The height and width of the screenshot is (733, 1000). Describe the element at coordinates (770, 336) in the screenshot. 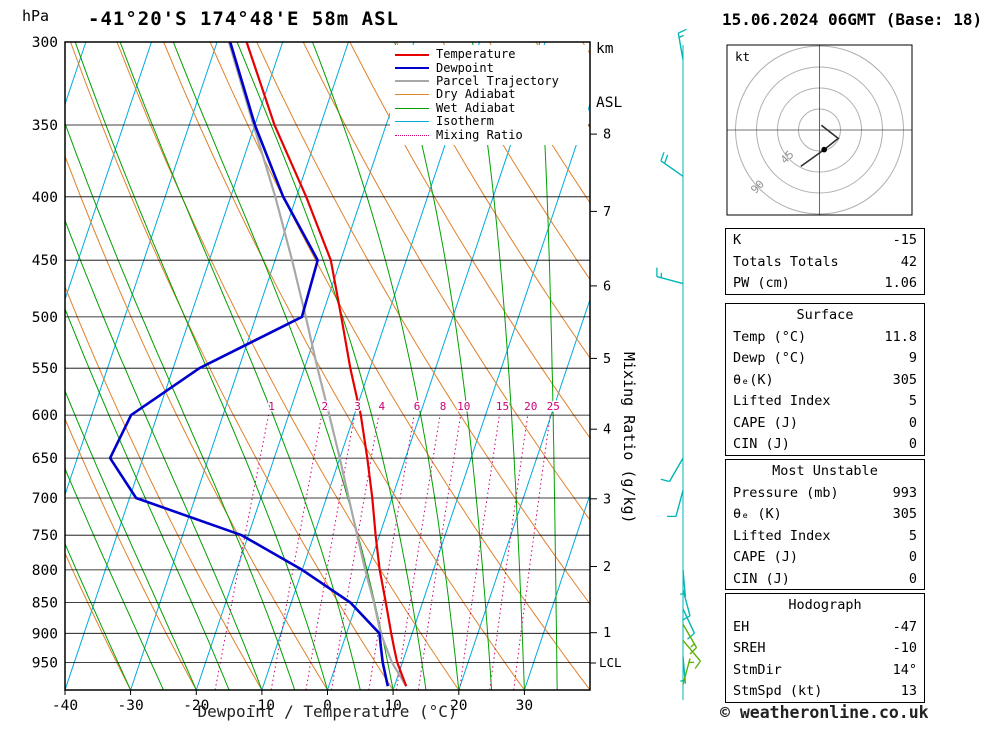

I see `stat-label: Temp (°C)` at that location.